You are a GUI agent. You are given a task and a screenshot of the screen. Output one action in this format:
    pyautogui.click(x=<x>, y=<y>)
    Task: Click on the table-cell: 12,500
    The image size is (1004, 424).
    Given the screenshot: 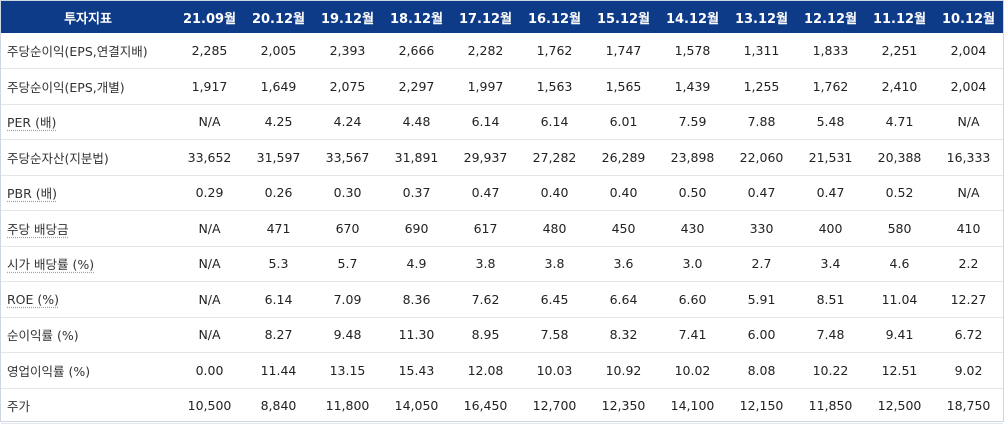 What is the action you would take?
    pyautogui.click(x=899, y=406)
    